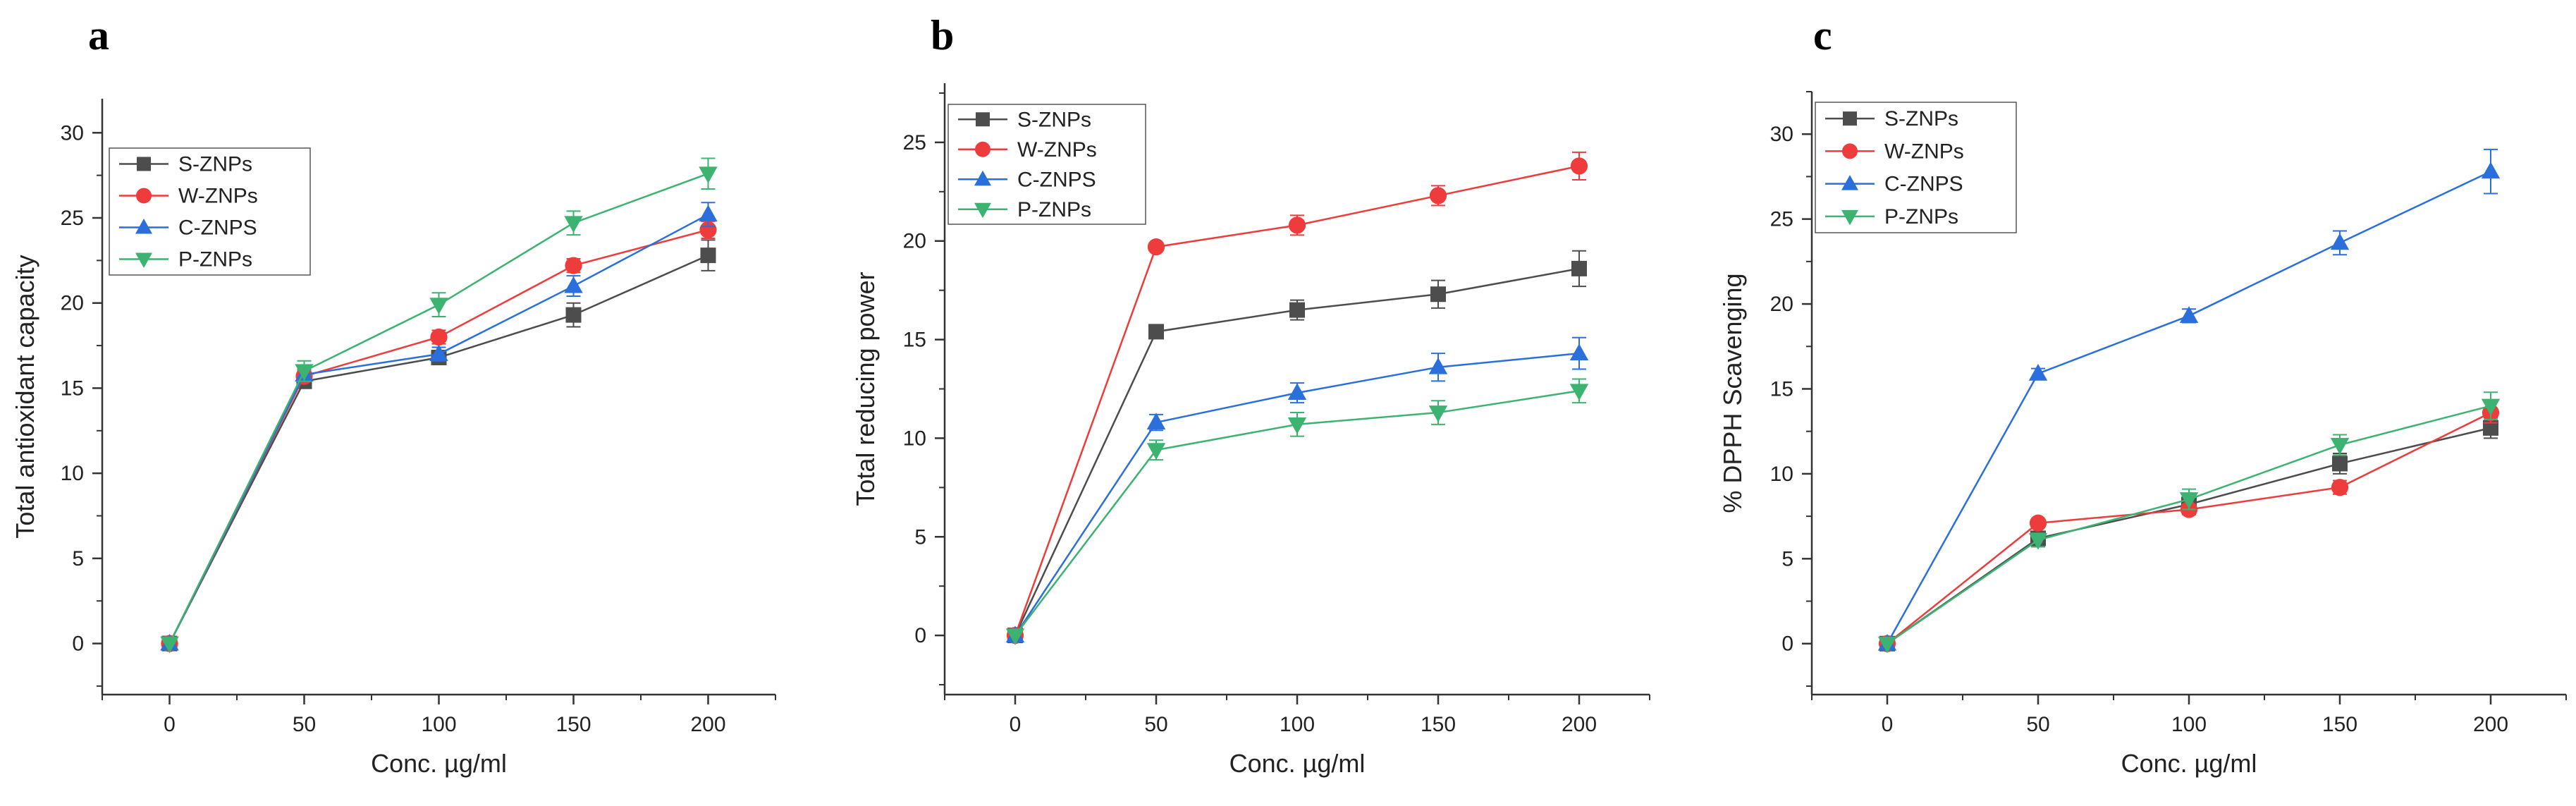  I want to click on legend-label: S-ZNPs, so click(1921, 118).